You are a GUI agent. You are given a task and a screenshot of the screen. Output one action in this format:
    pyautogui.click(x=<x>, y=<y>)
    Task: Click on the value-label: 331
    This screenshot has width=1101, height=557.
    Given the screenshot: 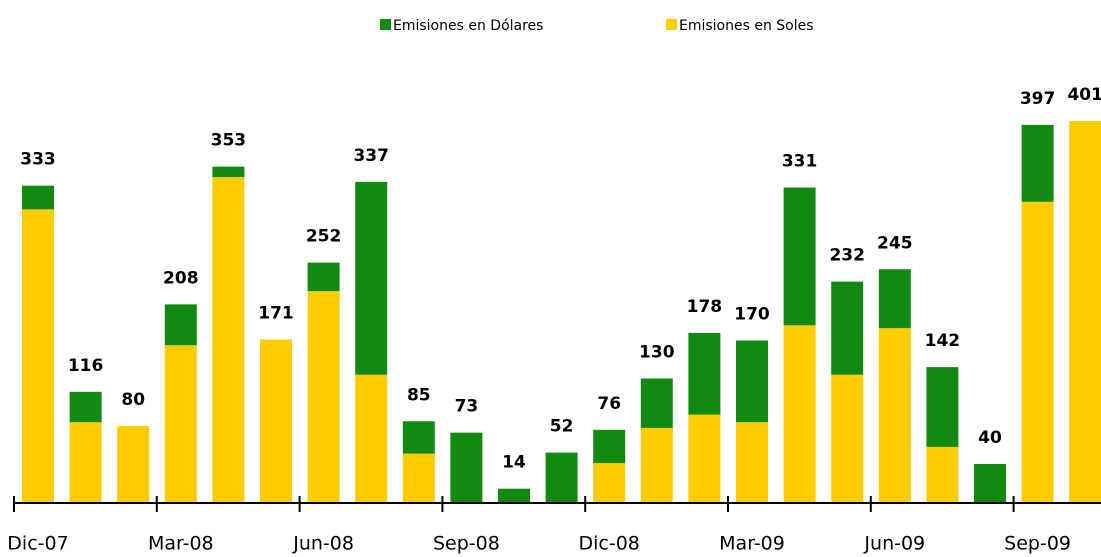 What is the action you would take?
    pyautogui.click(x=800, y=162)
    